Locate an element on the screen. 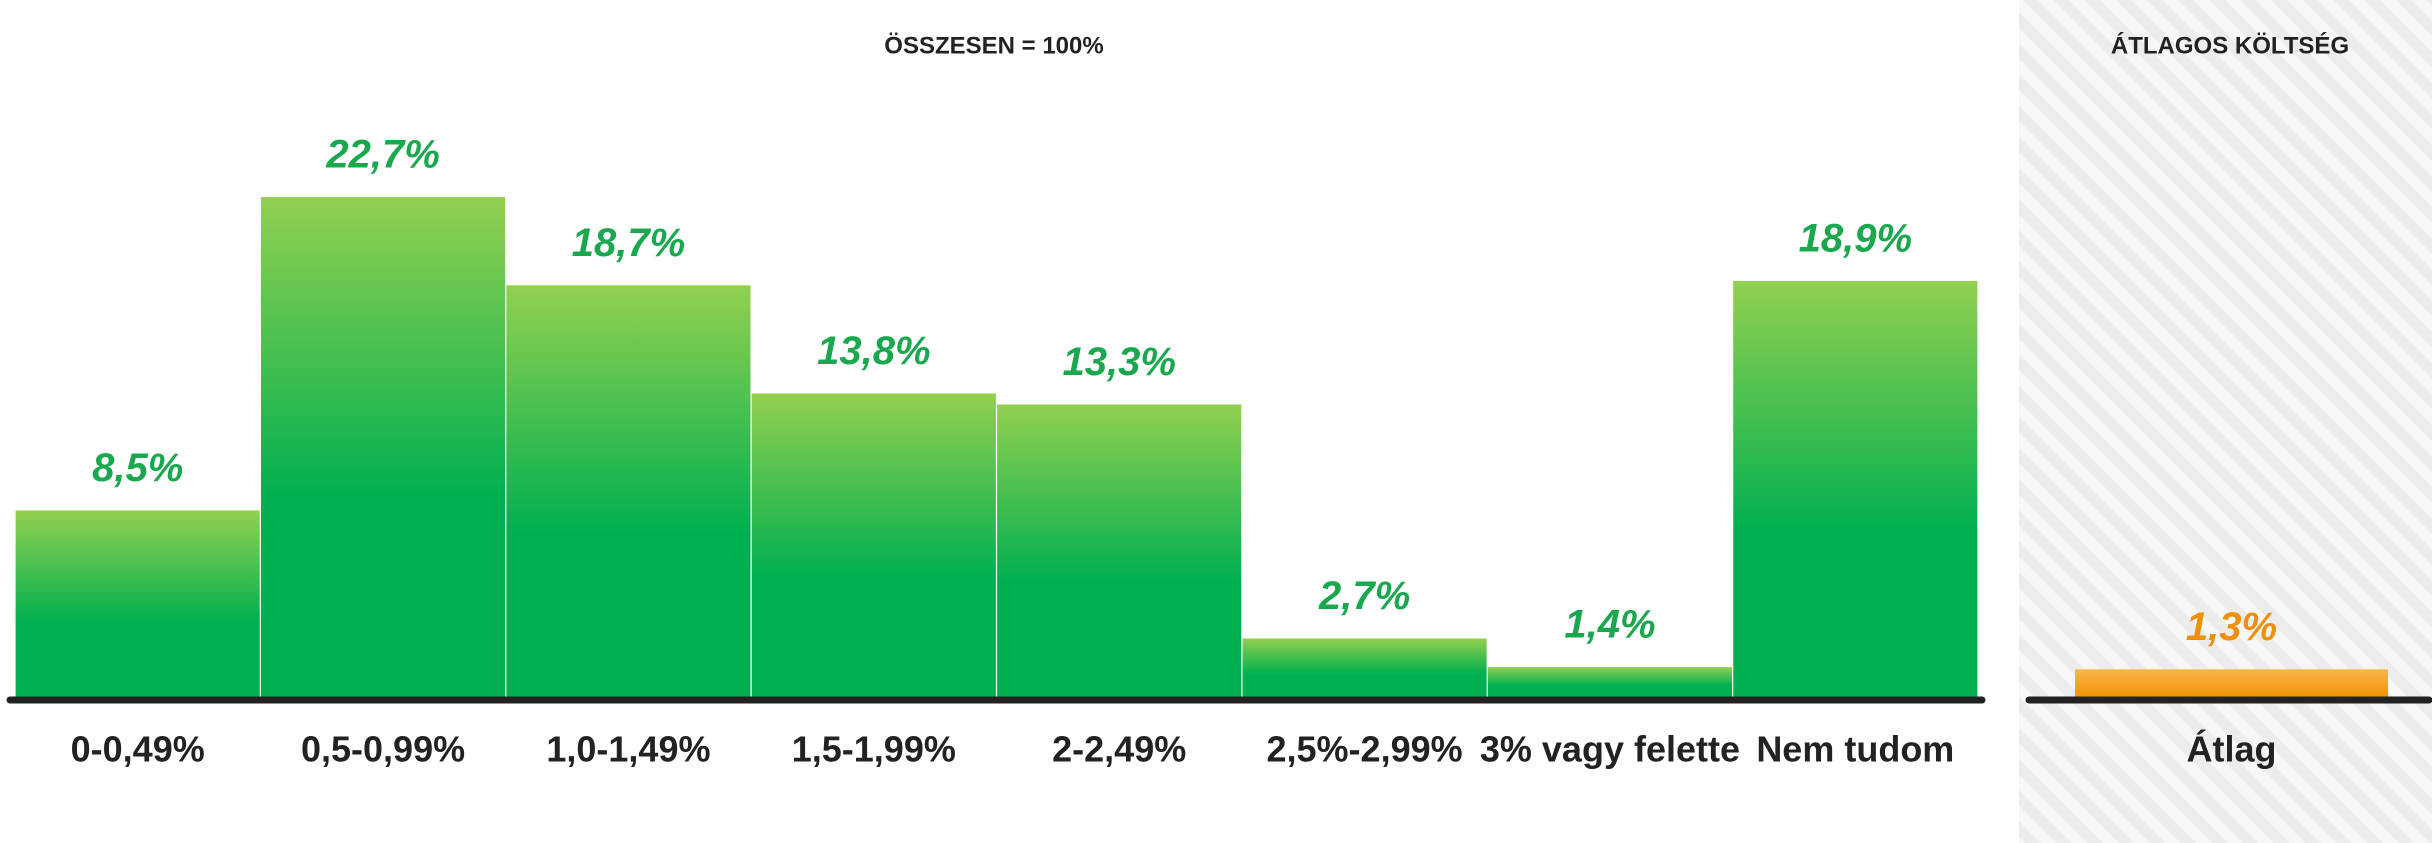 The width and height of the screenshot is (2432, 843). value-label: 13,8% is located at coordinates (873, 351).